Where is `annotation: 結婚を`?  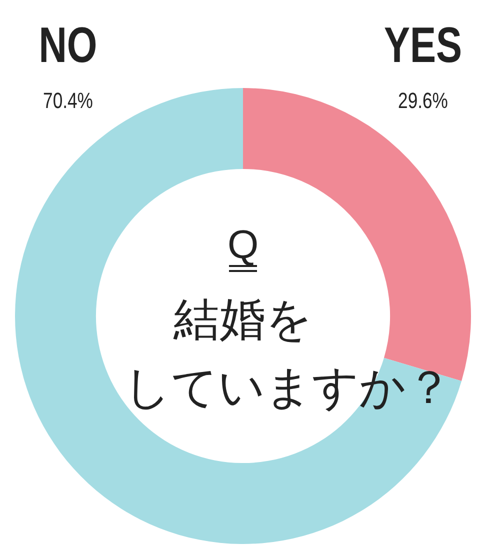 annotation: 結婚を is located at coordinates (243, 319).